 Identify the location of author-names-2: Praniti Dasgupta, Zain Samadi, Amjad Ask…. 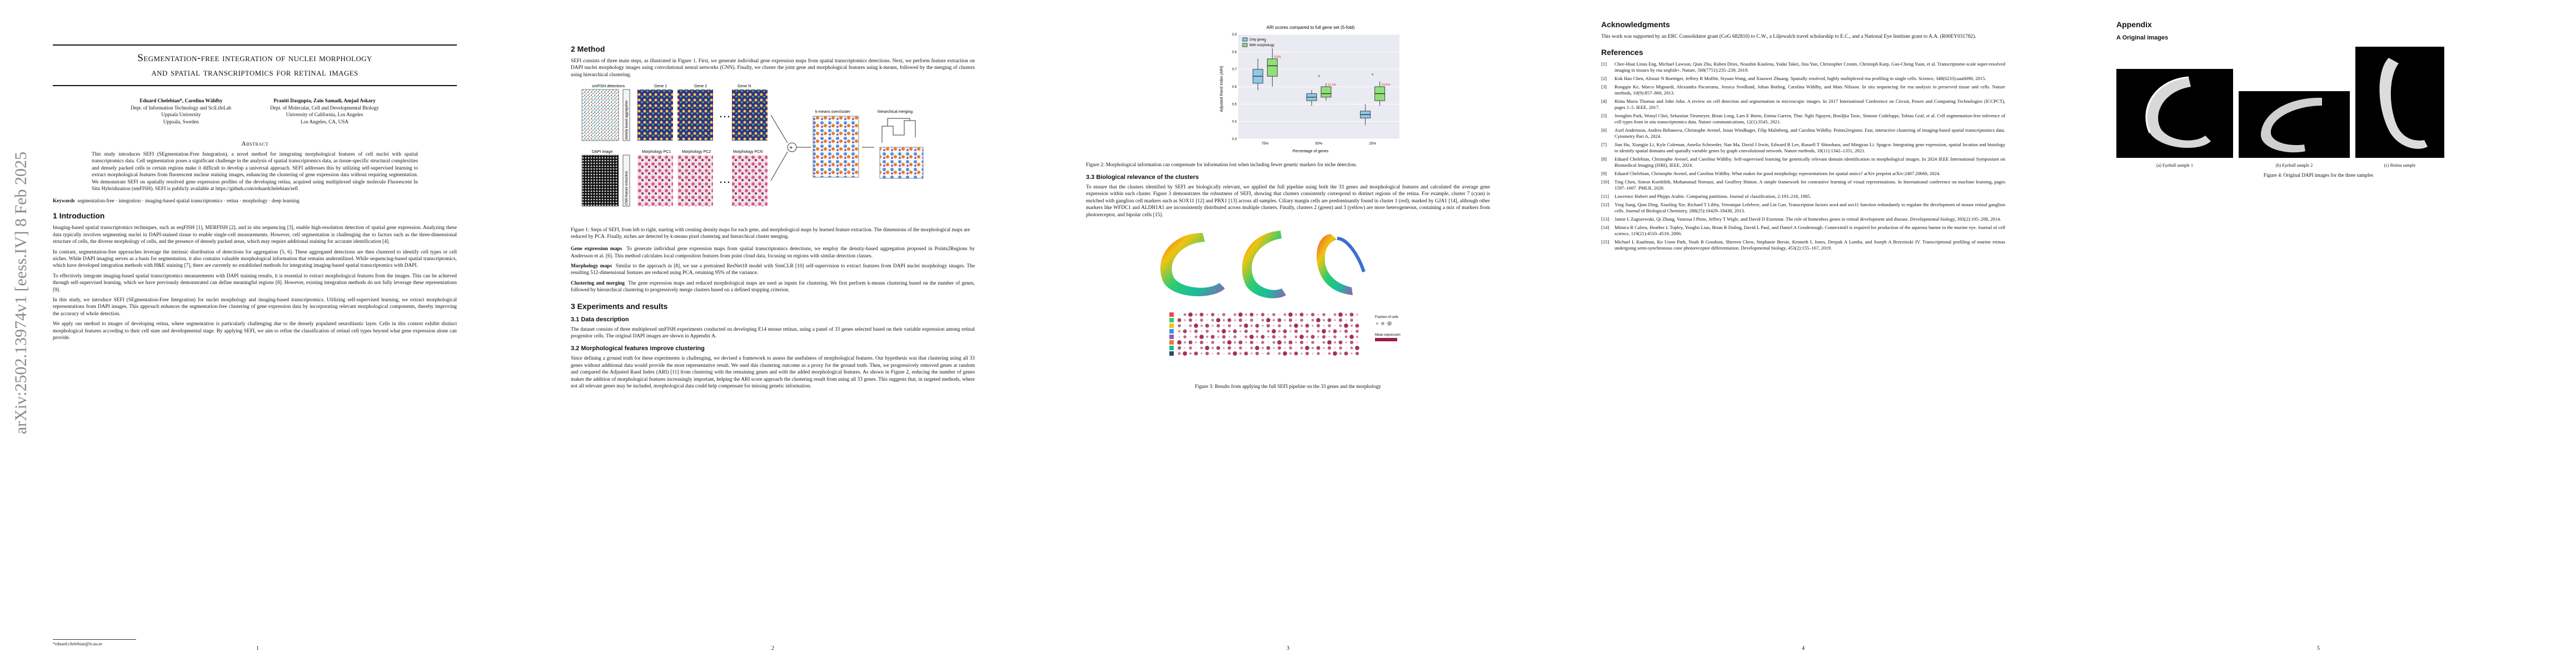
(324, 101).